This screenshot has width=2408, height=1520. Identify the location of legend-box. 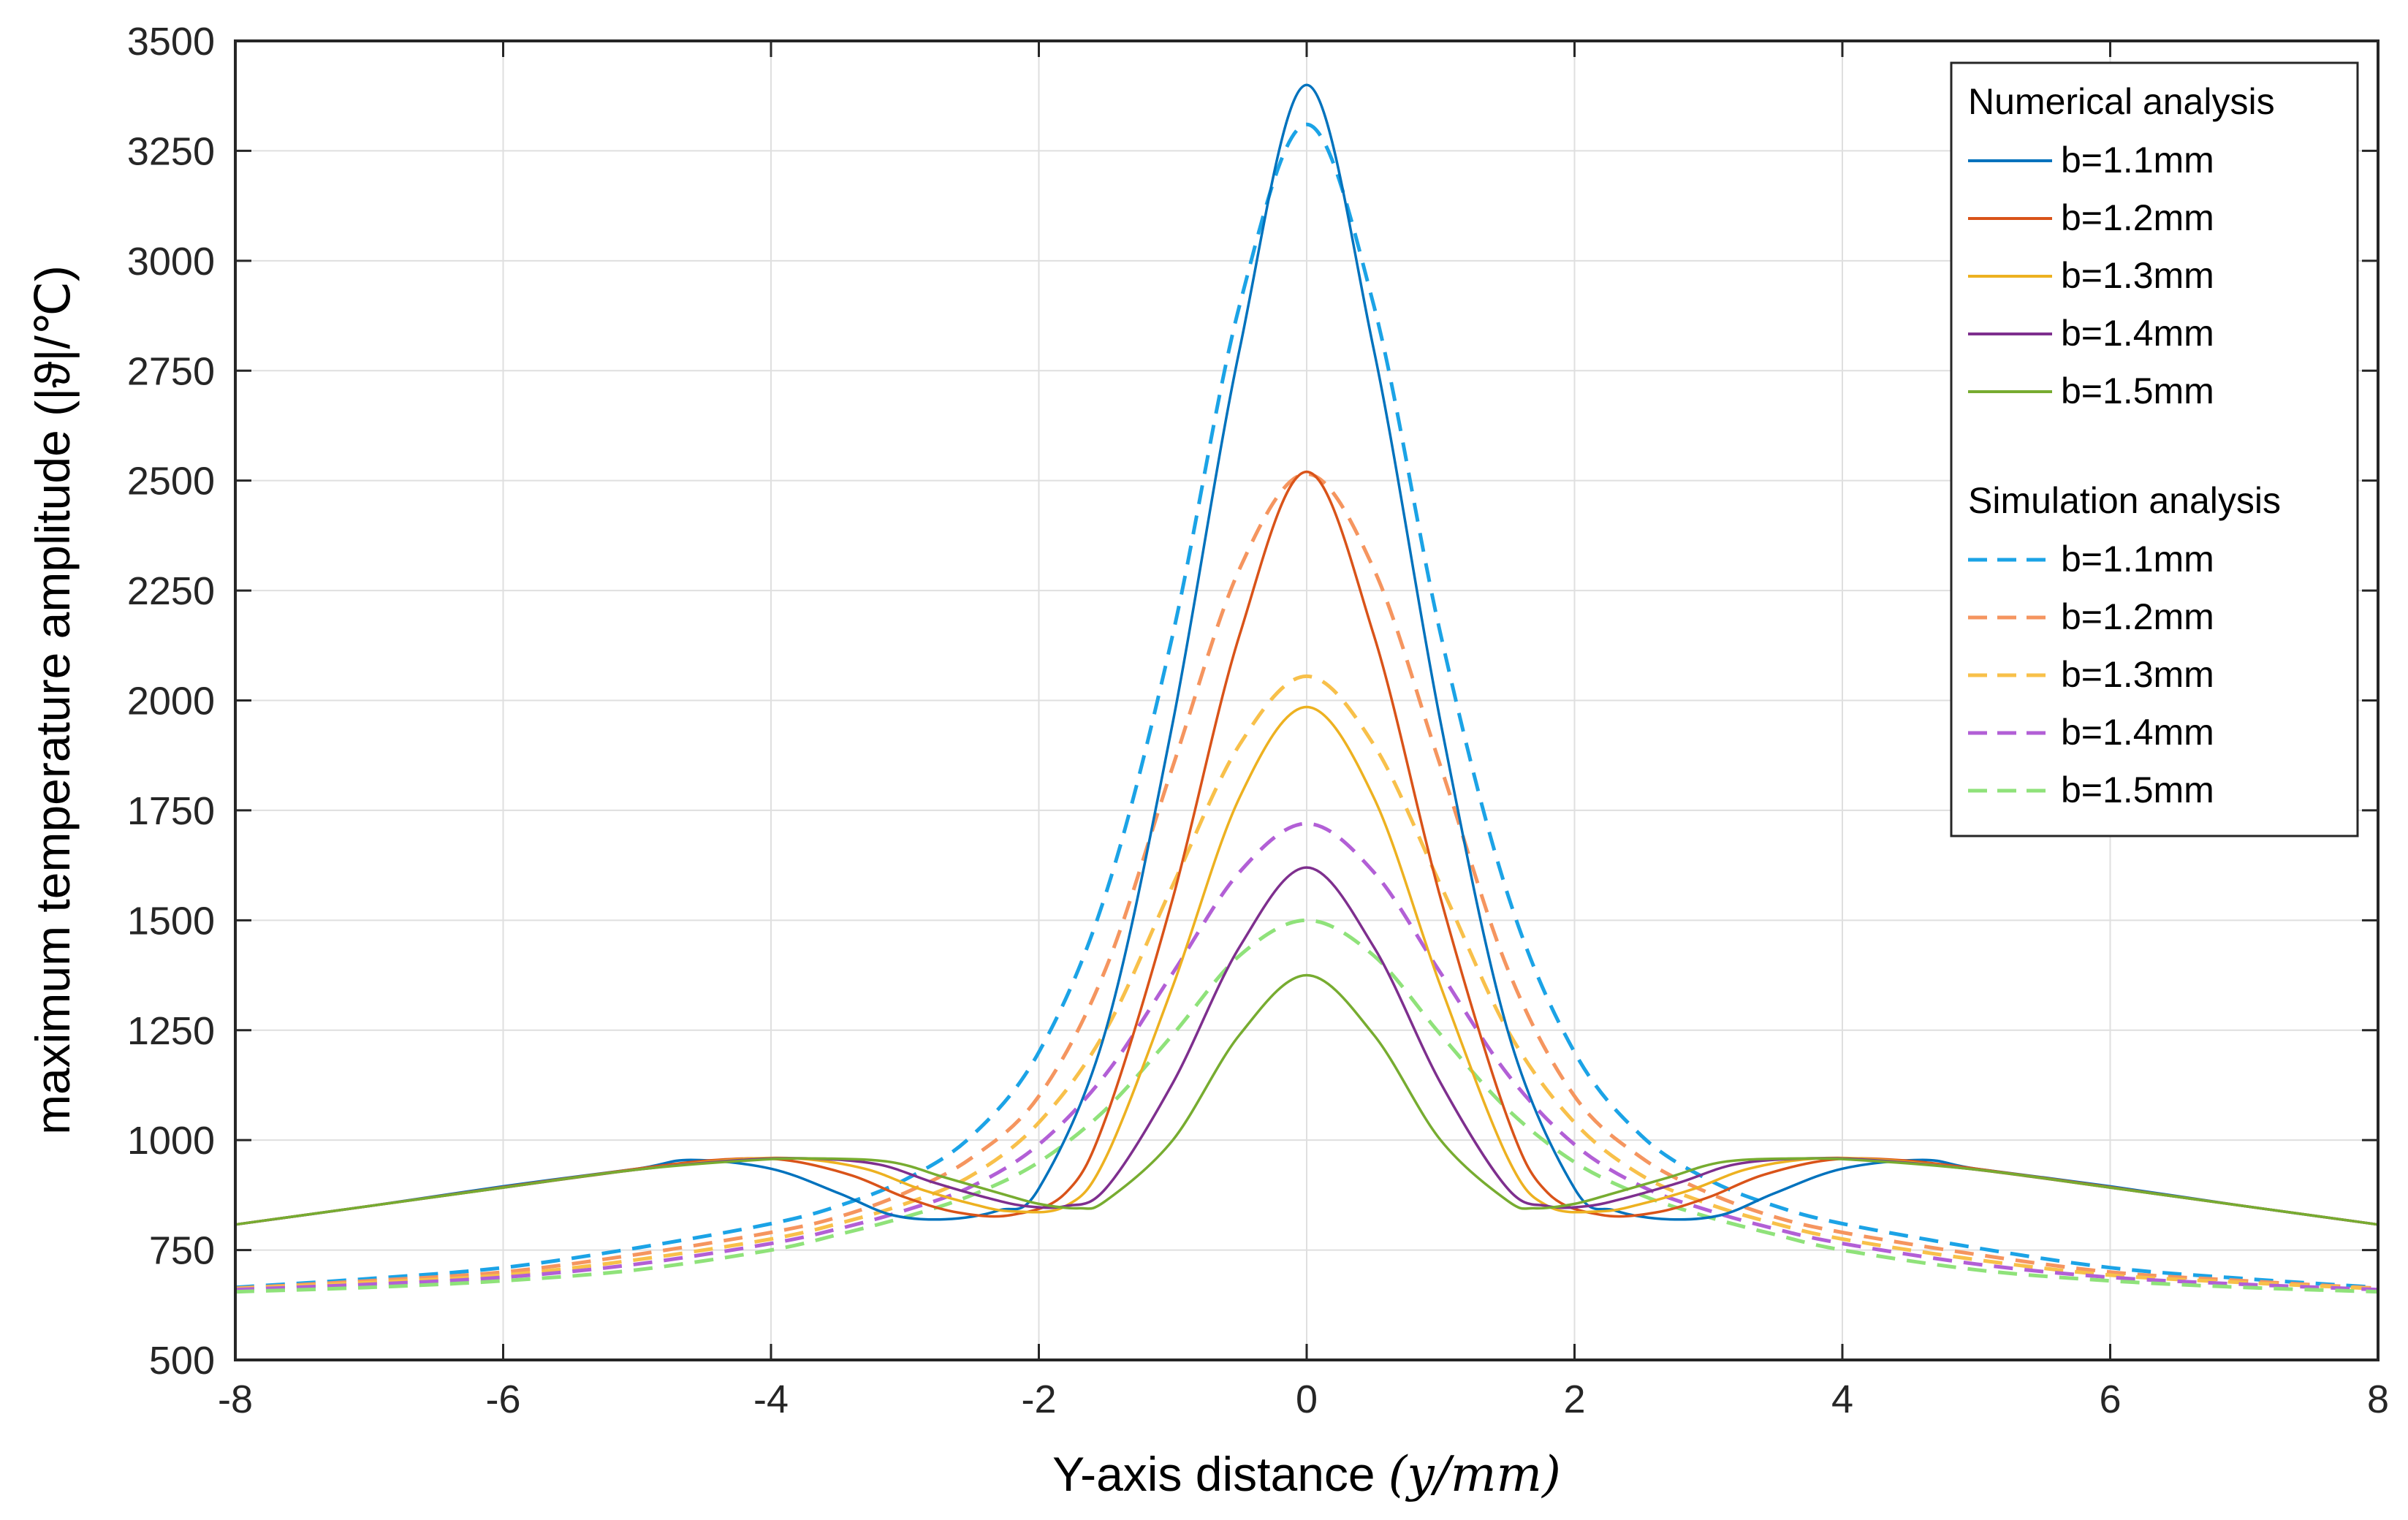
(2154, 449).